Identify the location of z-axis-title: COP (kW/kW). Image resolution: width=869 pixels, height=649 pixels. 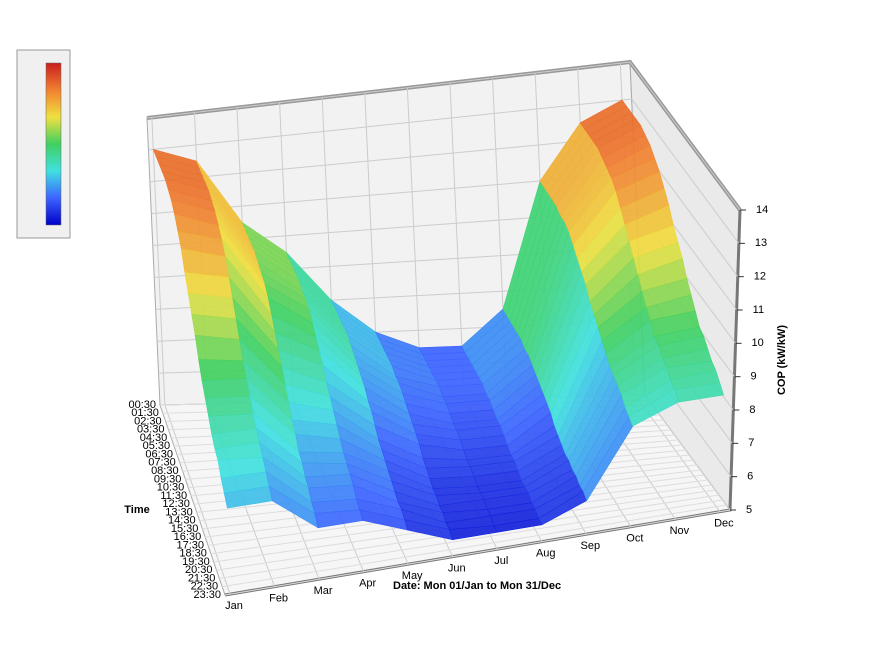
(782, 360).